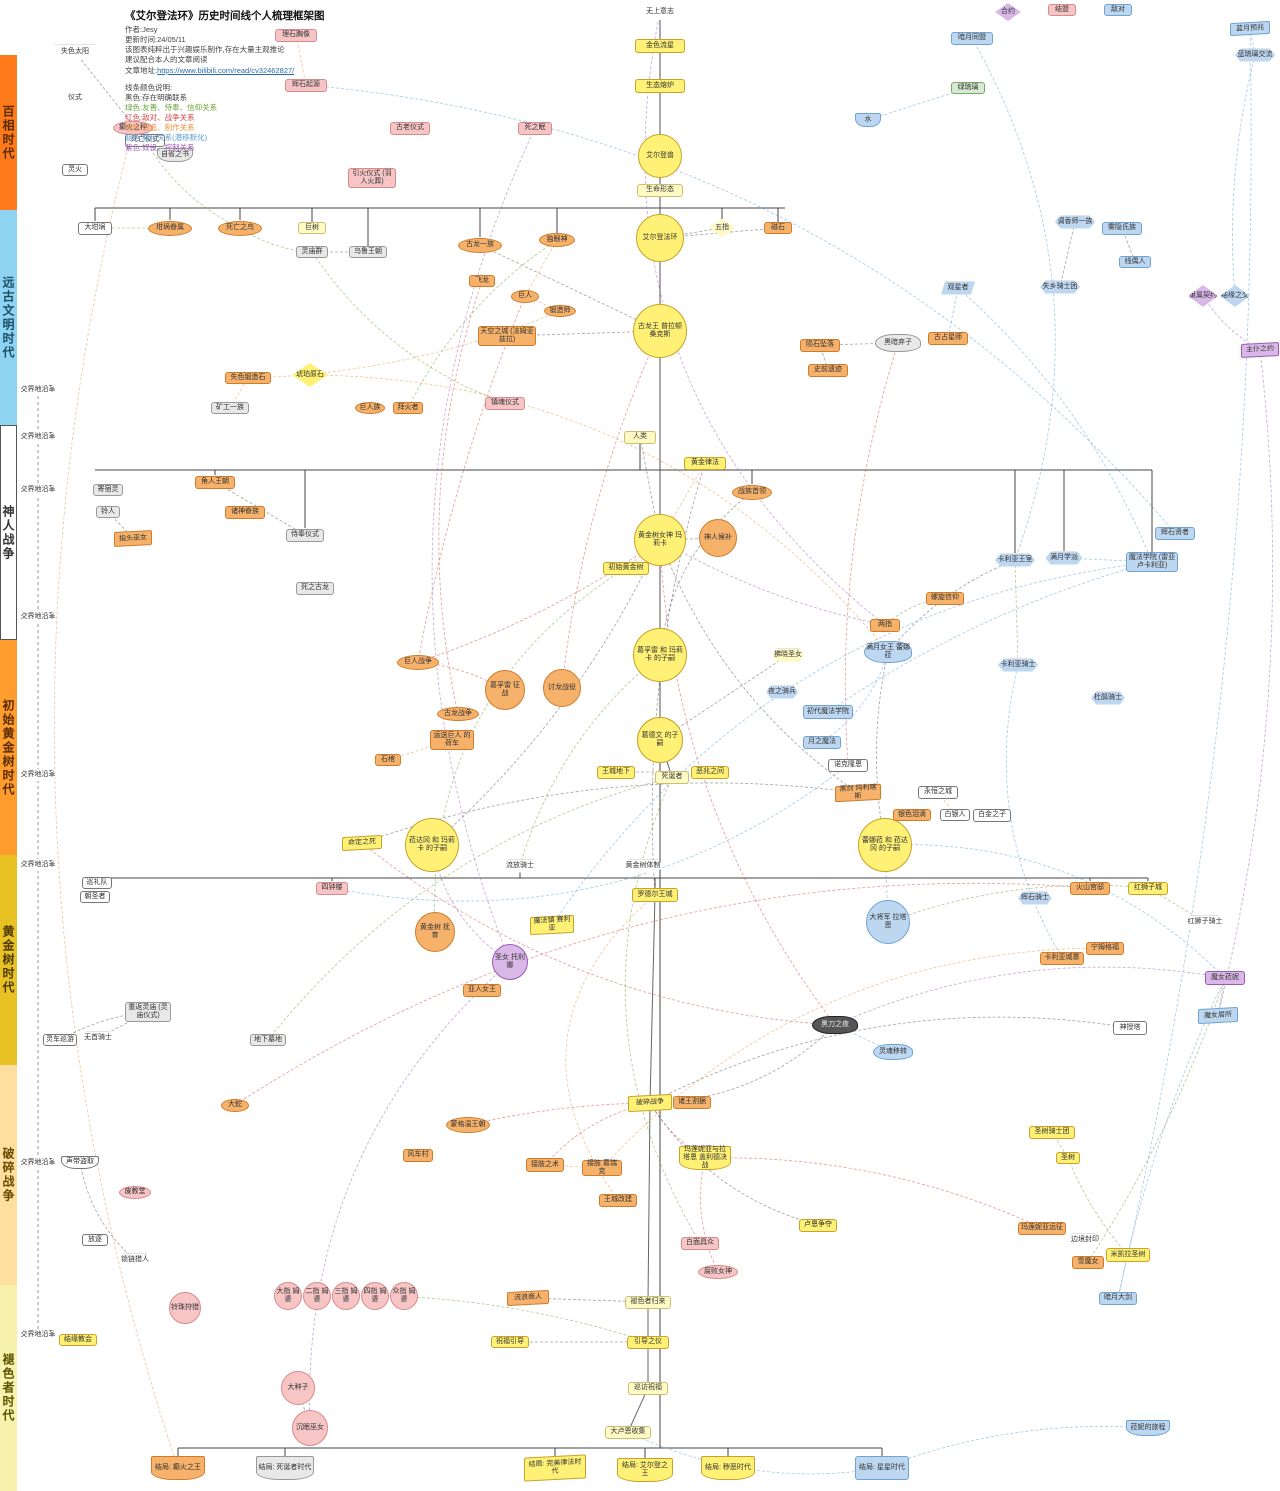 Image resolution: width=1280 pixels, height=1491 pixels. I want to click on node-soul-transfer: 灵魂移转, so click(893, 1052).